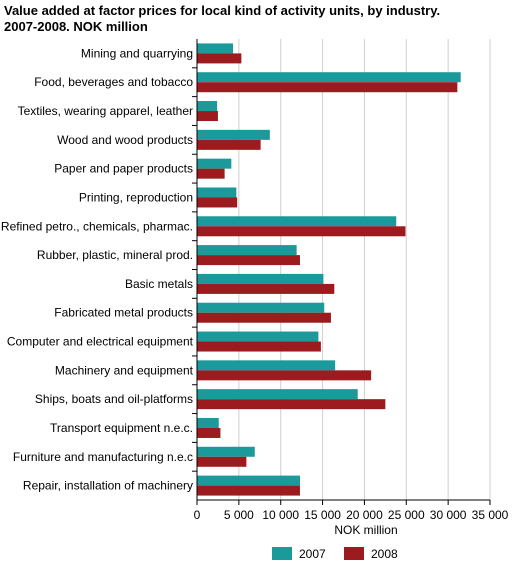 This screenshot has height=569, width=513. Describe the element at coordinates (280, 515) in the screenshot. I see `x-tick-label: 10 000` at that location.